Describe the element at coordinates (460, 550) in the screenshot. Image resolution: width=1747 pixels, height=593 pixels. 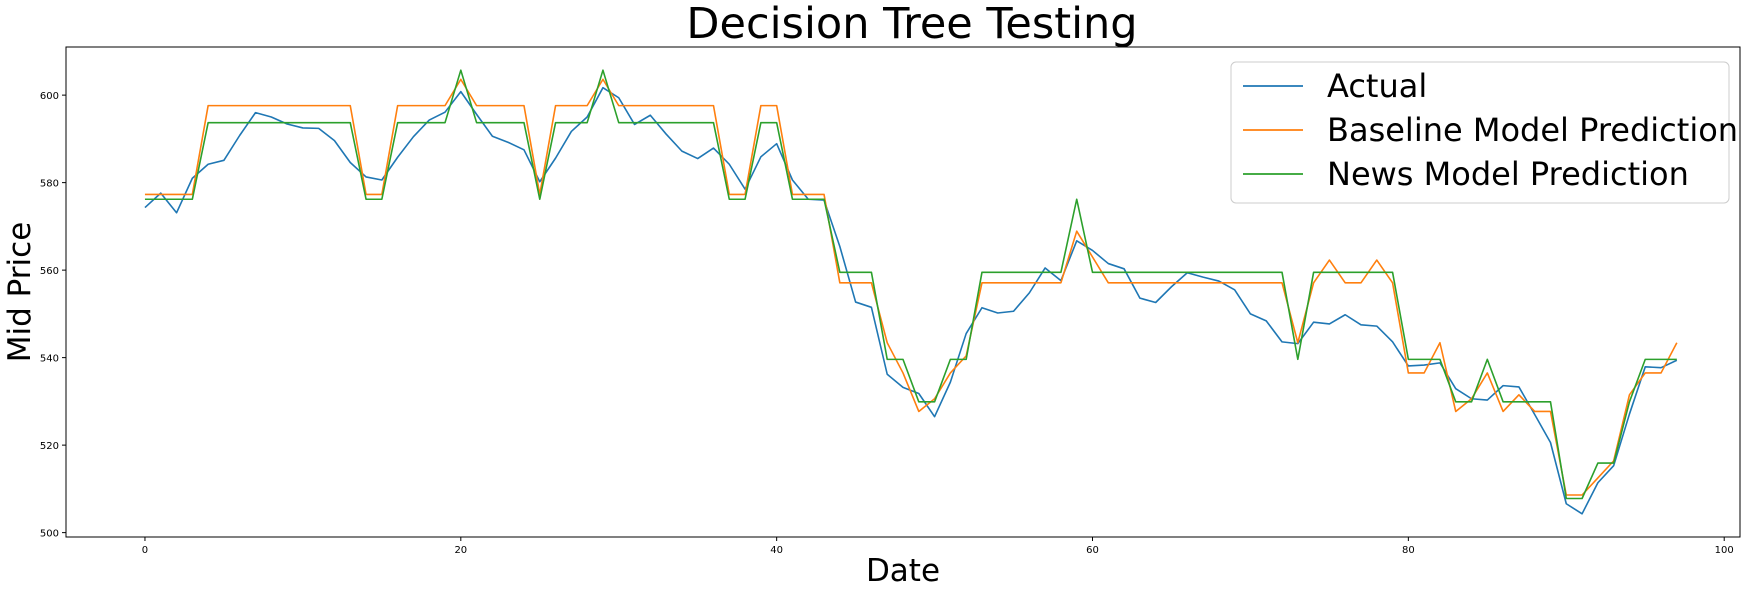
I see `x-tick-label: 20` at that location.